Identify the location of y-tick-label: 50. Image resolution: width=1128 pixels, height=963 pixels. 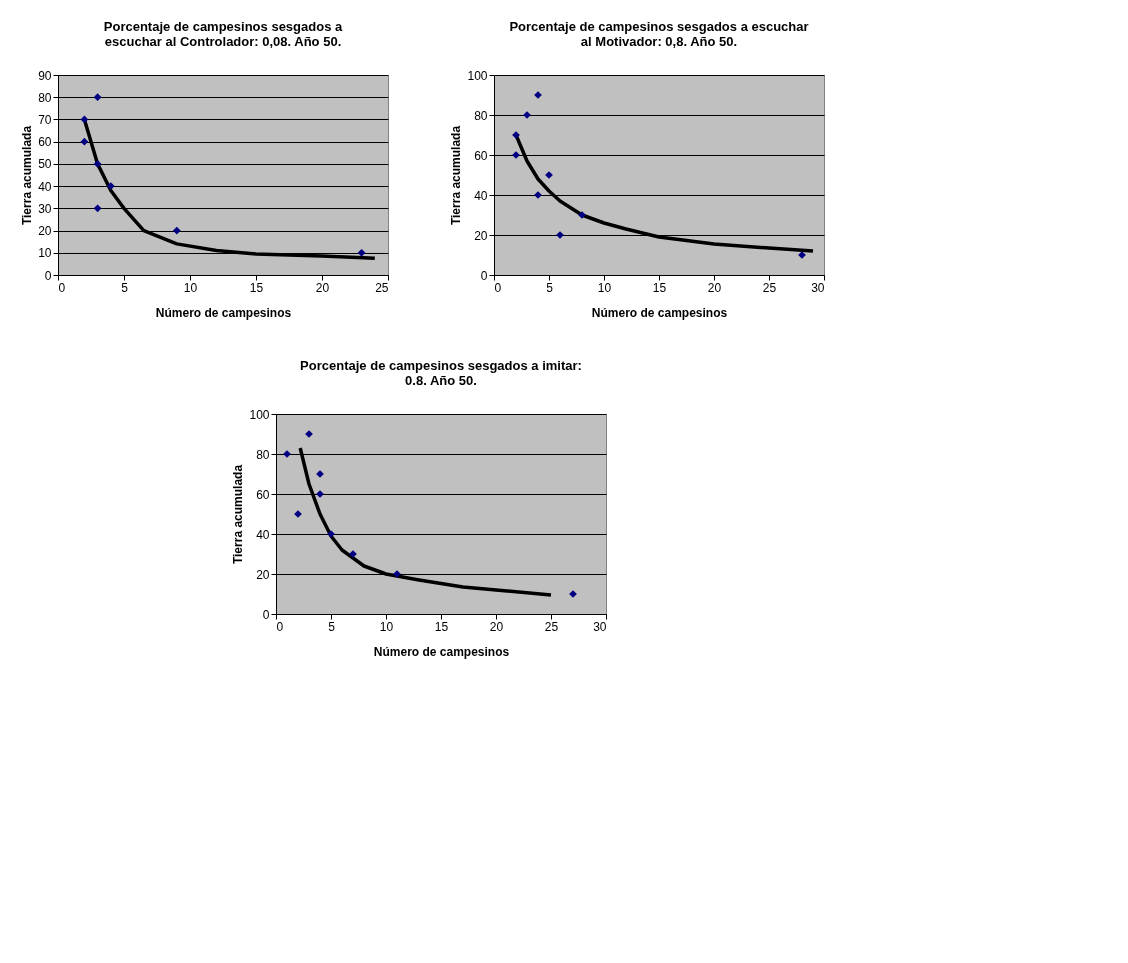
(45, 164).